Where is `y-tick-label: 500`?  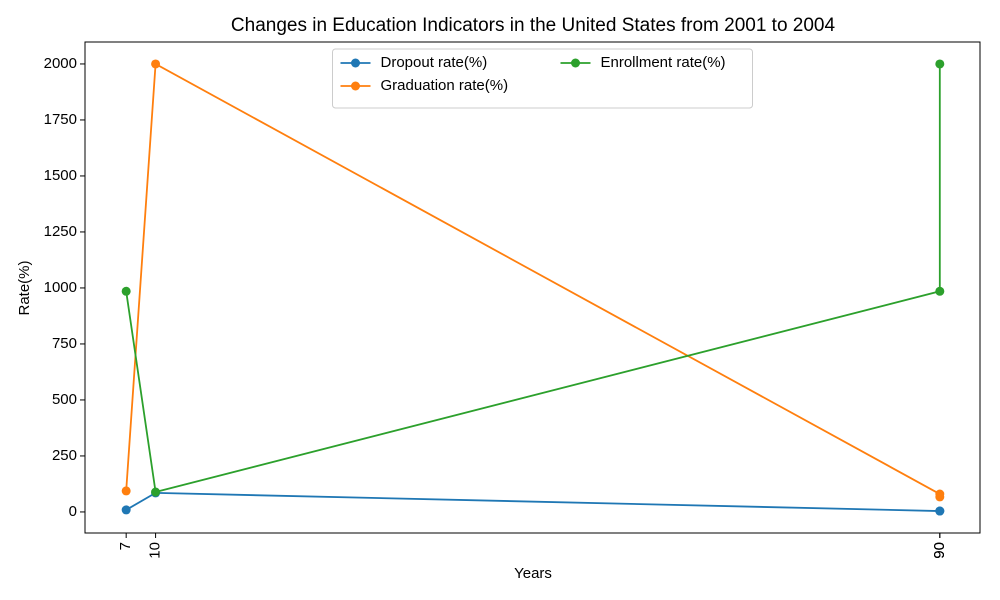
y-tick-label: 500 is located at coordinates (64, 399).